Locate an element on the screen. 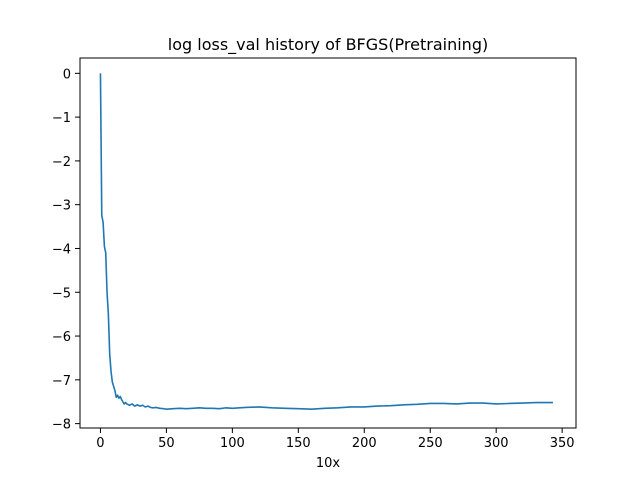 Image resolution: width=640 pixels, height=480 pixels. y-axis: 0 −1 −2 −3 −4 −5 −6 −7 −8 is located at coordinates (66, 250).